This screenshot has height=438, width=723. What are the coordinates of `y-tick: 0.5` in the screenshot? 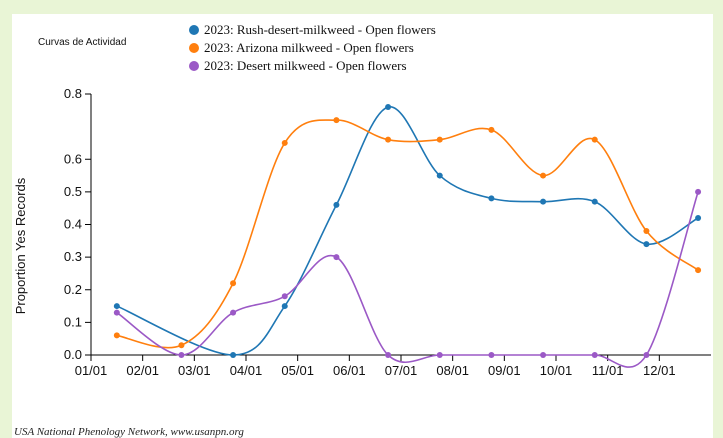 It's located at (77, 191).